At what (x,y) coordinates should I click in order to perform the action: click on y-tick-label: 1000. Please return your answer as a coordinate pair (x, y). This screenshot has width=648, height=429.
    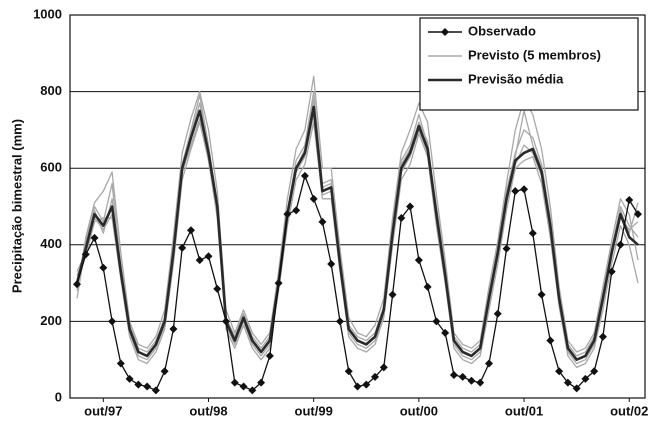
    Looking at the image, I should click on (47, 13).